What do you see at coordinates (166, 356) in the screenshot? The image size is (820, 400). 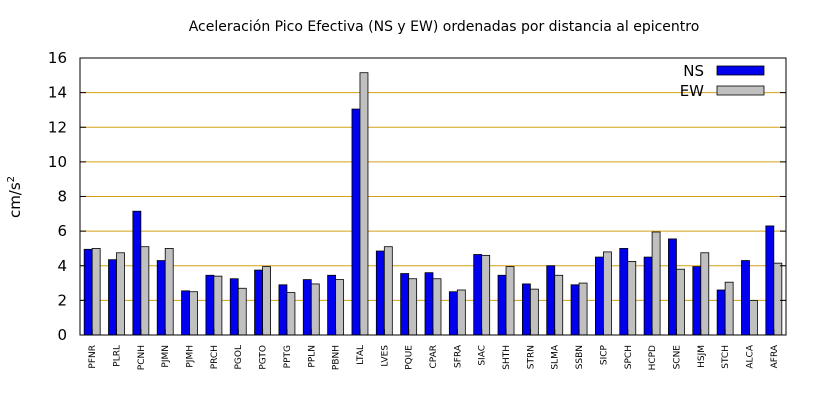 I see `x-tick-label: PJMN` at bounding box center [166, 356].